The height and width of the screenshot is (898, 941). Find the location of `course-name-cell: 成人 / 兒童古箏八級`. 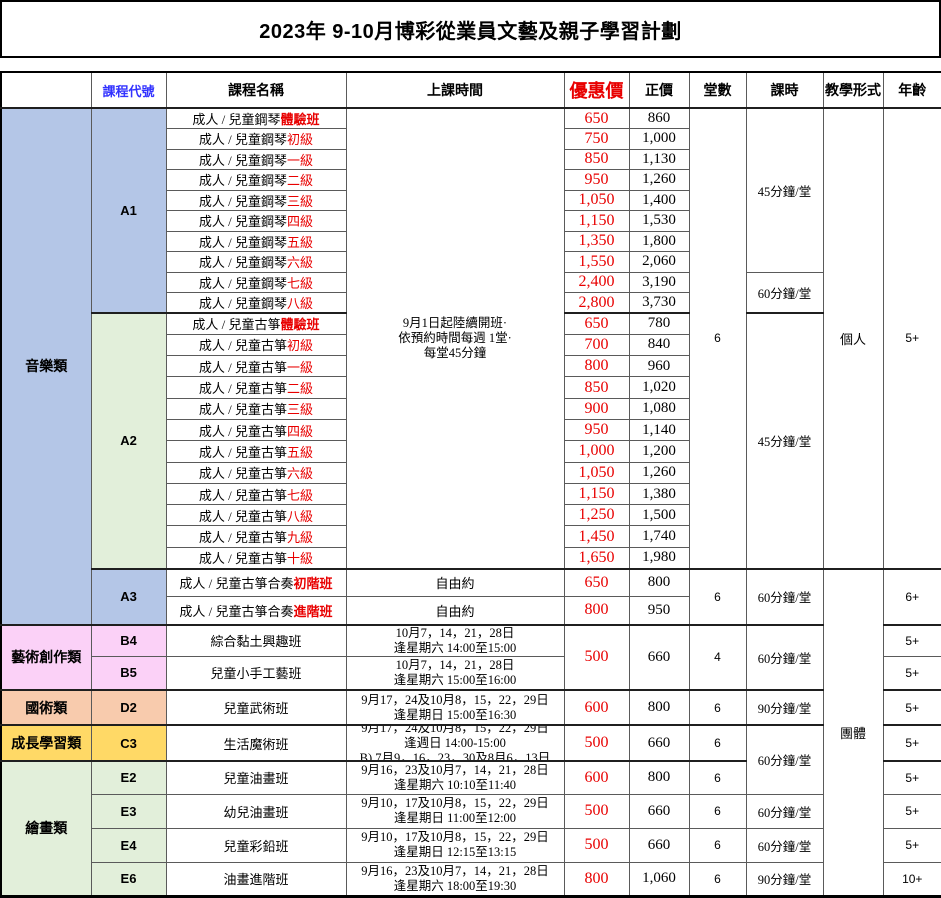

course-name-cell: 成人 / 兒童古箏八級 is located at coordinates (256, 515).